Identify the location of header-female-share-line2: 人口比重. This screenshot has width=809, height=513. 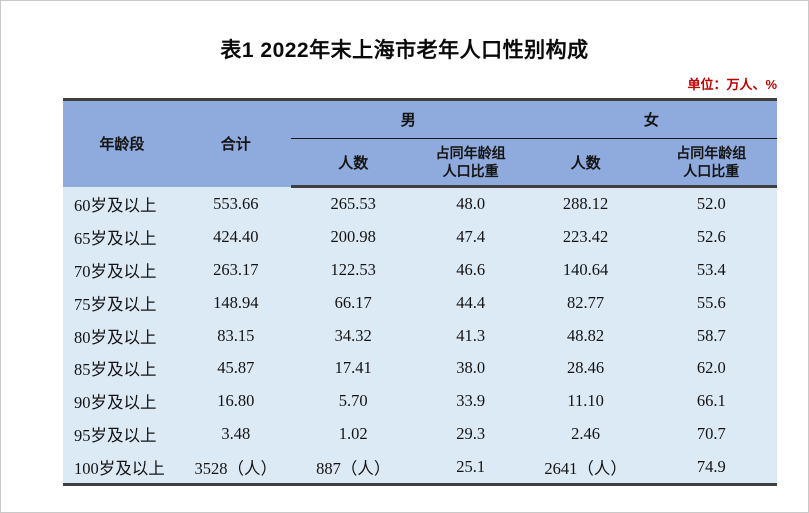
(711, 171).